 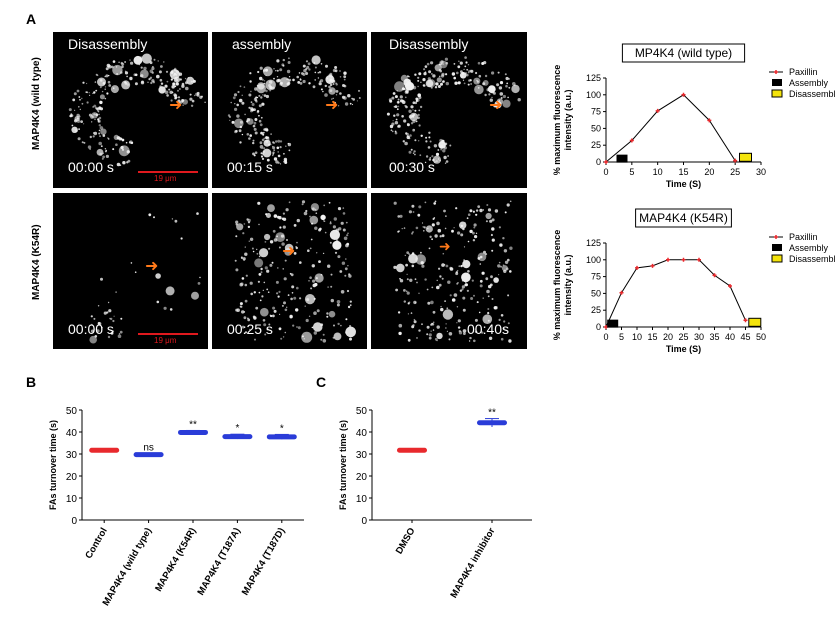 I want to click on row-label-k54r: MAP4K4 (K54R), so click(x=36, y=262).